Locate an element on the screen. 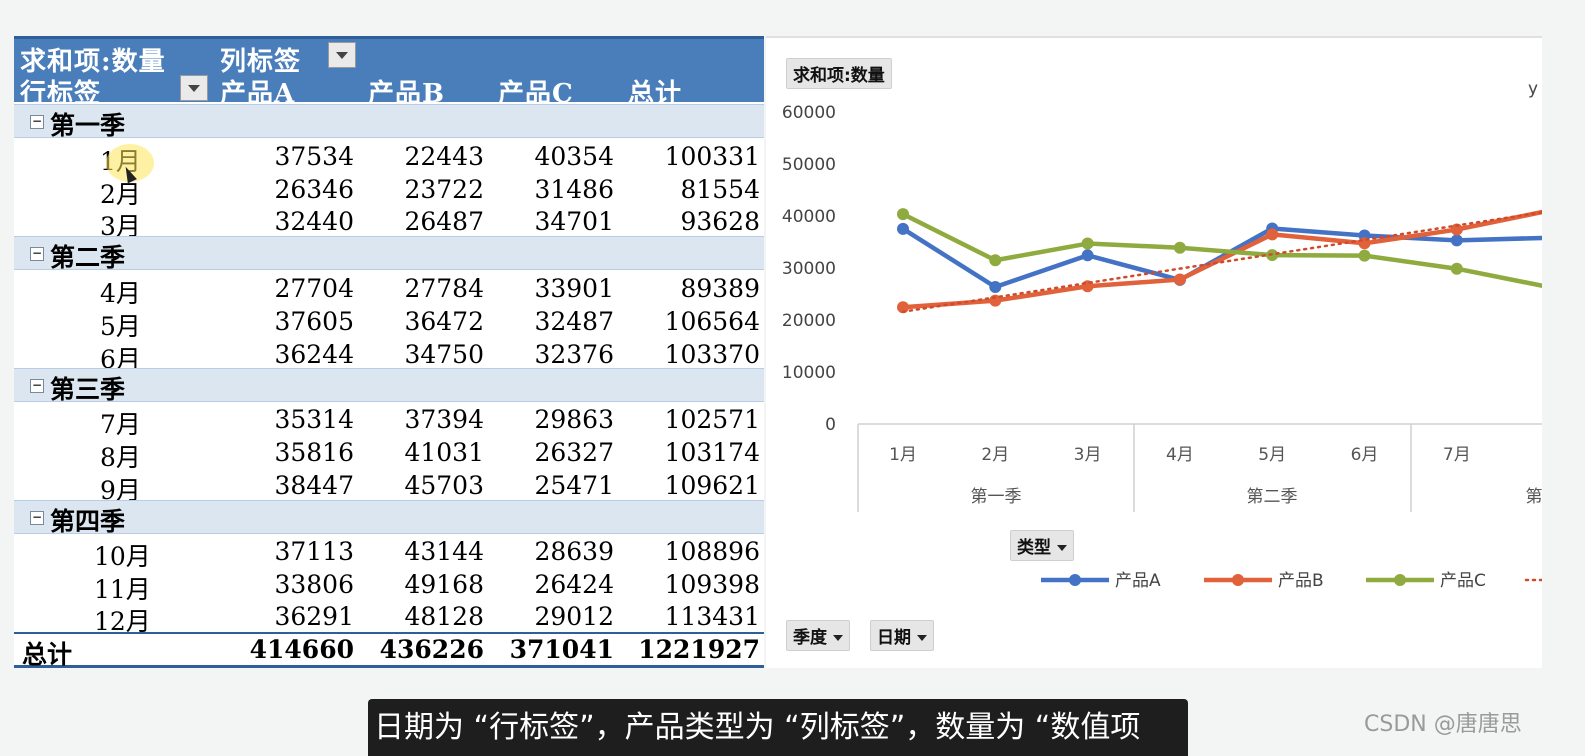  quarter-row: − 第四季 is located at coordinates (389, 518).